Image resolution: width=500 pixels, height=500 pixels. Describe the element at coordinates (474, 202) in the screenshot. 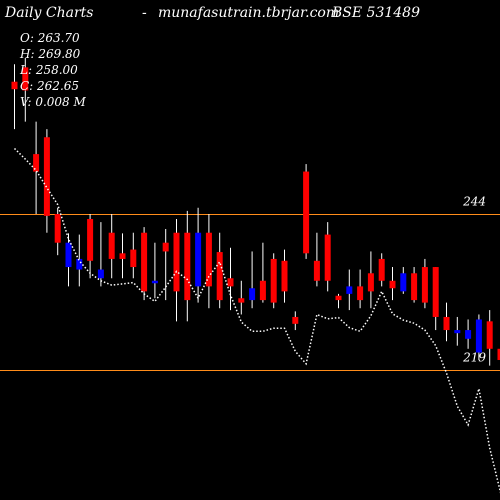

I see `level-label-0: 244` at that location.